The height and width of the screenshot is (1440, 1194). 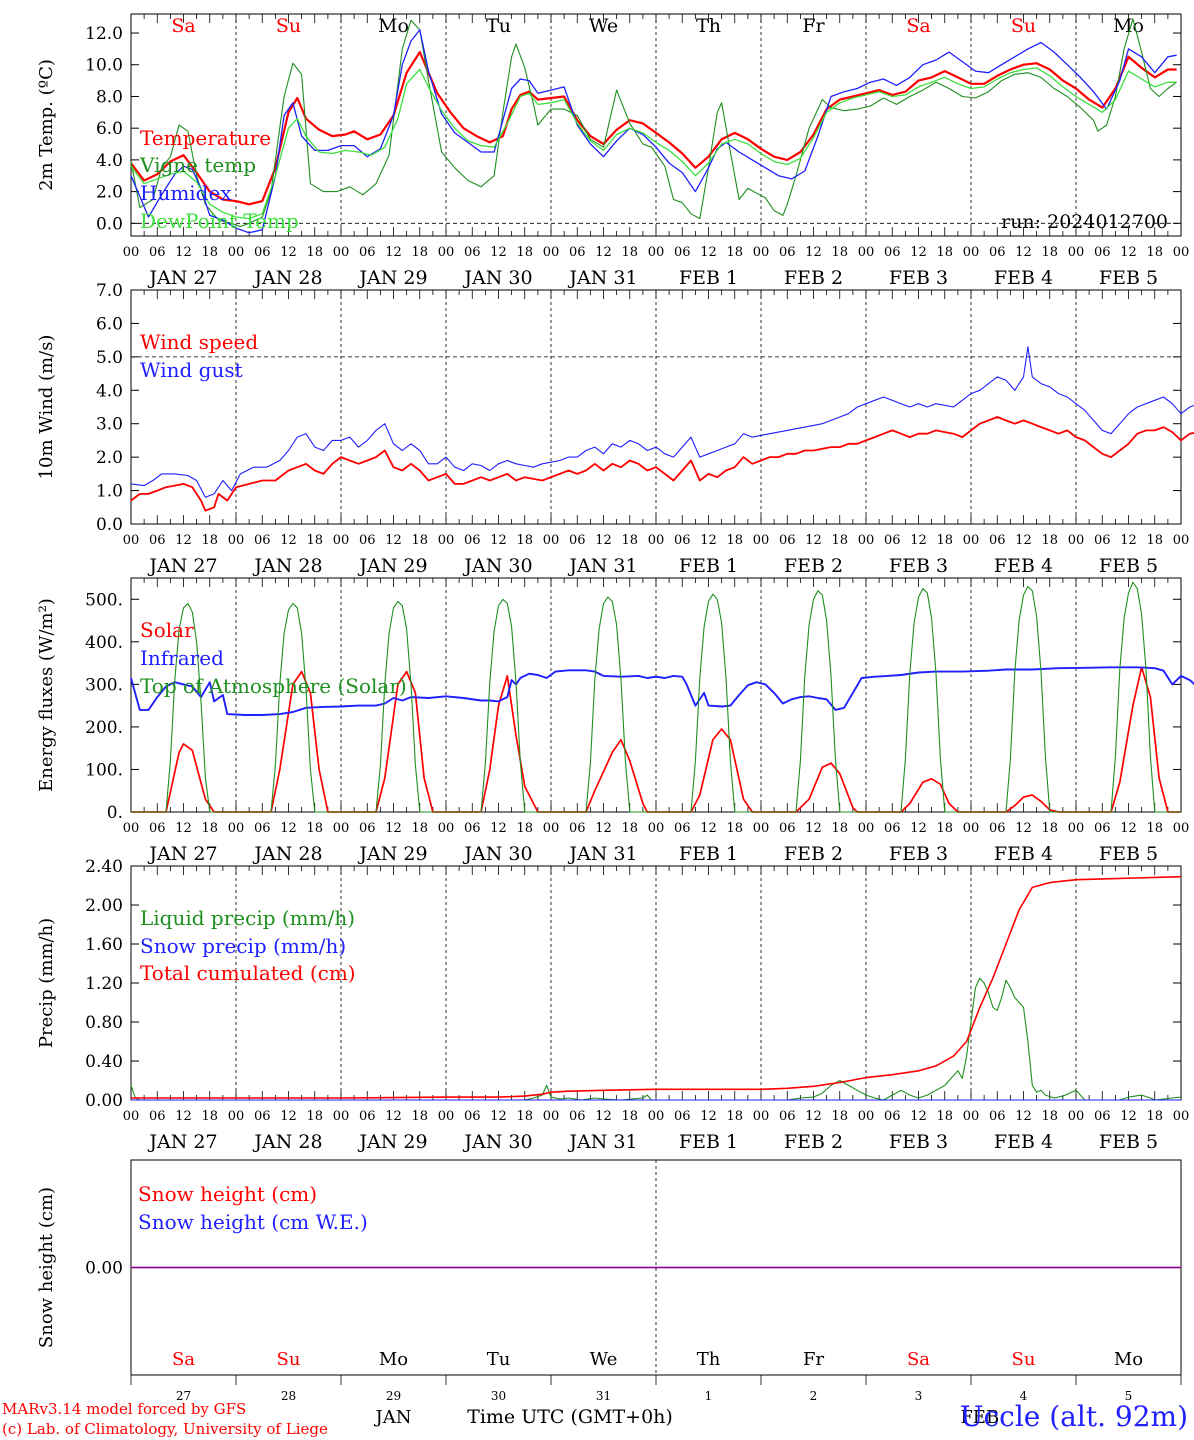 I want to click on month-label-feb: FEB, so click(x=979, y=1417).